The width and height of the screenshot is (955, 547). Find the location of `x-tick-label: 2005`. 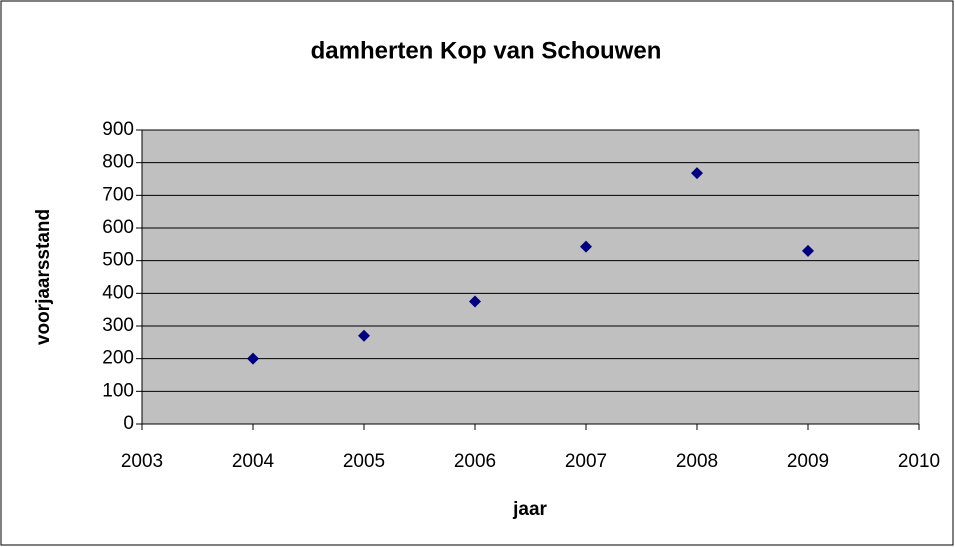

x-tick-label: 2005 is located at coordinates (364, 461).